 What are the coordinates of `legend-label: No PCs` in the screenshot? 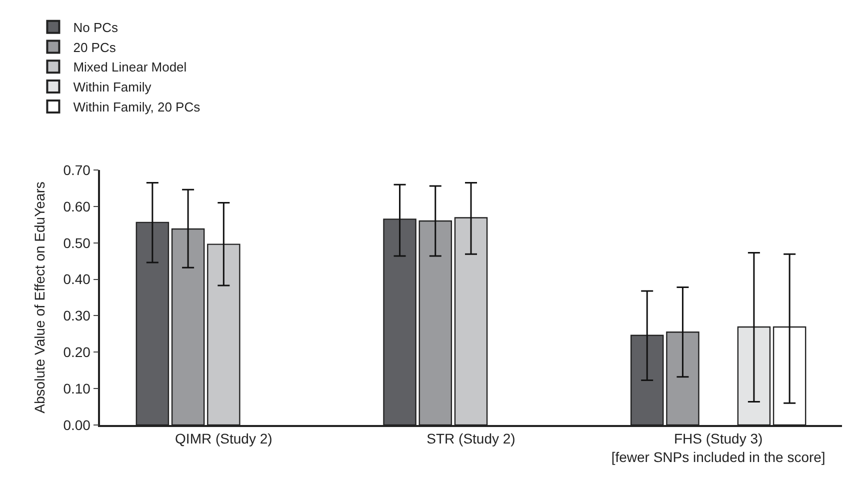 It's located at (96, 27).